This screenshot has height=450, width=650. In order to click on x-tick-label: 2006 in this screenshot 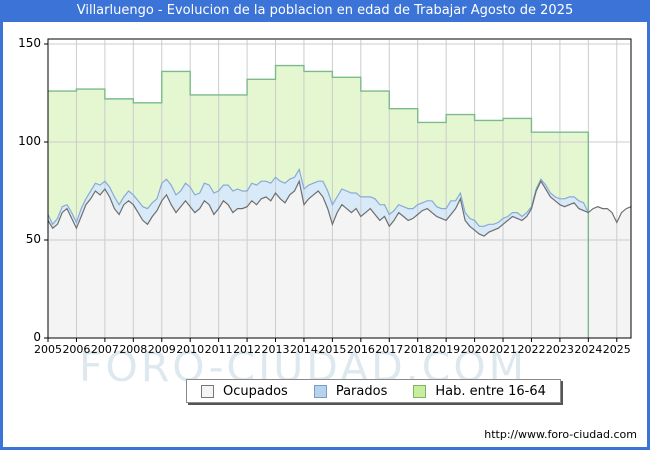, I will do `click(76, 349)`.